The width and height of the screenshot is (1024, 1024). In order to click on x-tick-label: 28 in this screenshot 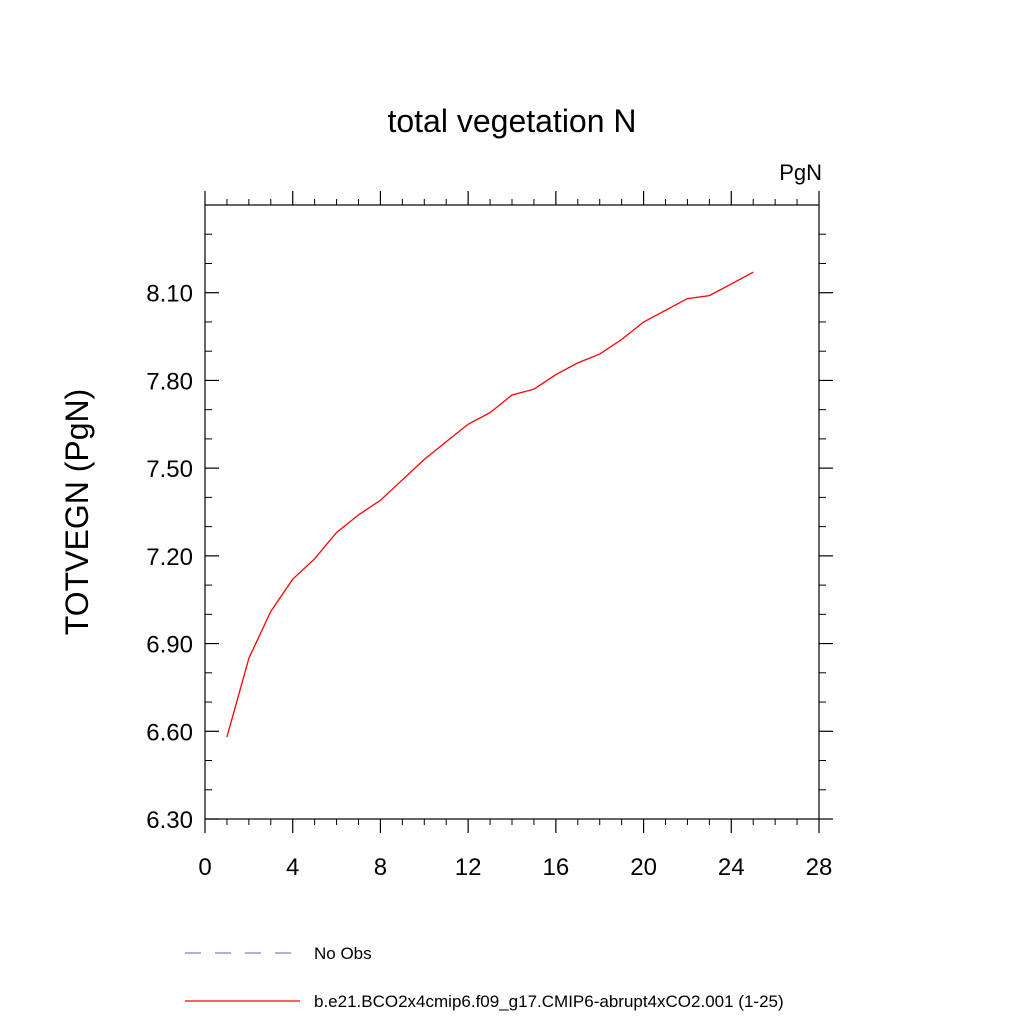, I will do `click(819, 867)`.